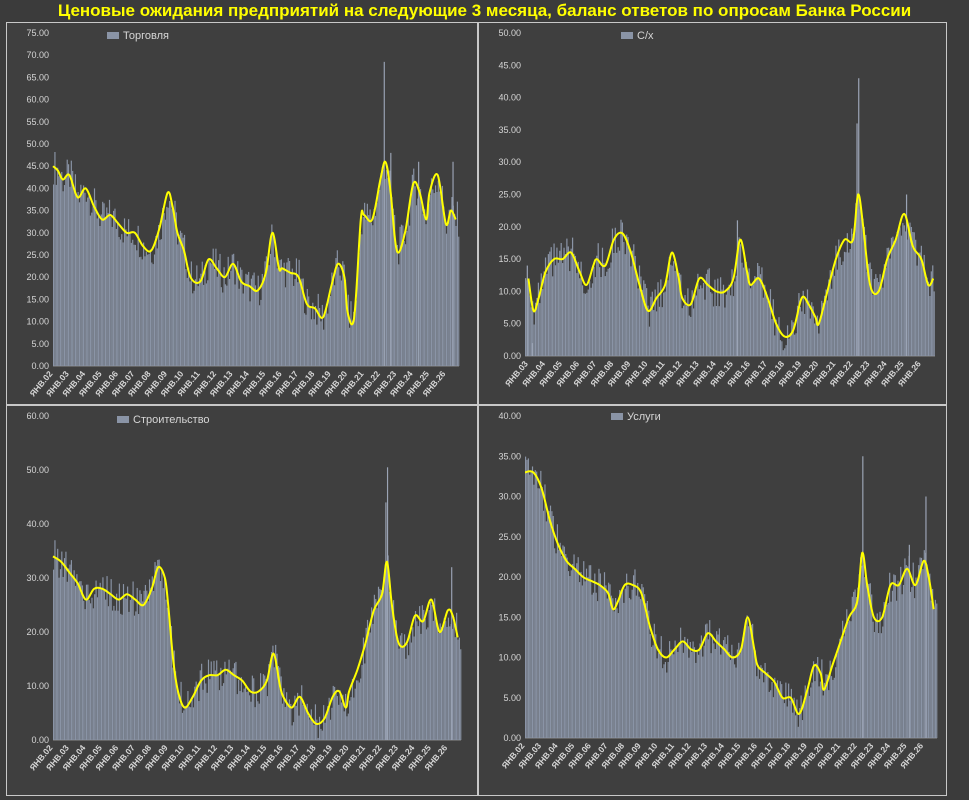  I want to click on moving-average-line, so click(729, 592).